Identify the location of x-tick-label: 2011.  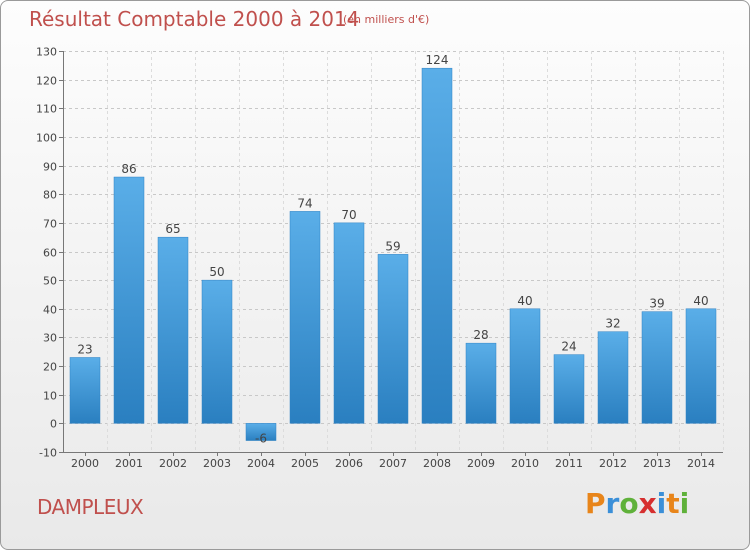
(569, 463).